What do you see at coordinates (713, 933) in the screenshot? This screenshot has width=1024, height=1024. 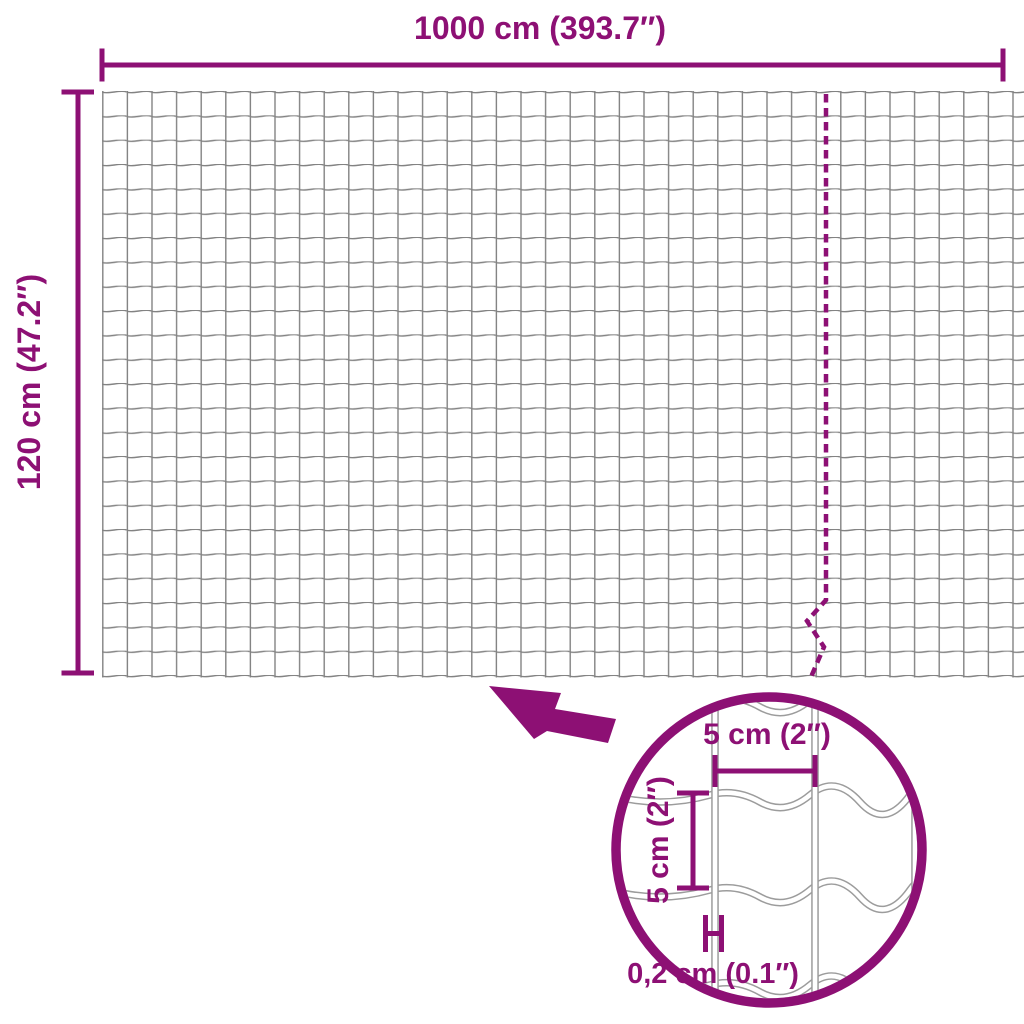 I see `wire-thickness-marker` at bounding box center [713, 933].